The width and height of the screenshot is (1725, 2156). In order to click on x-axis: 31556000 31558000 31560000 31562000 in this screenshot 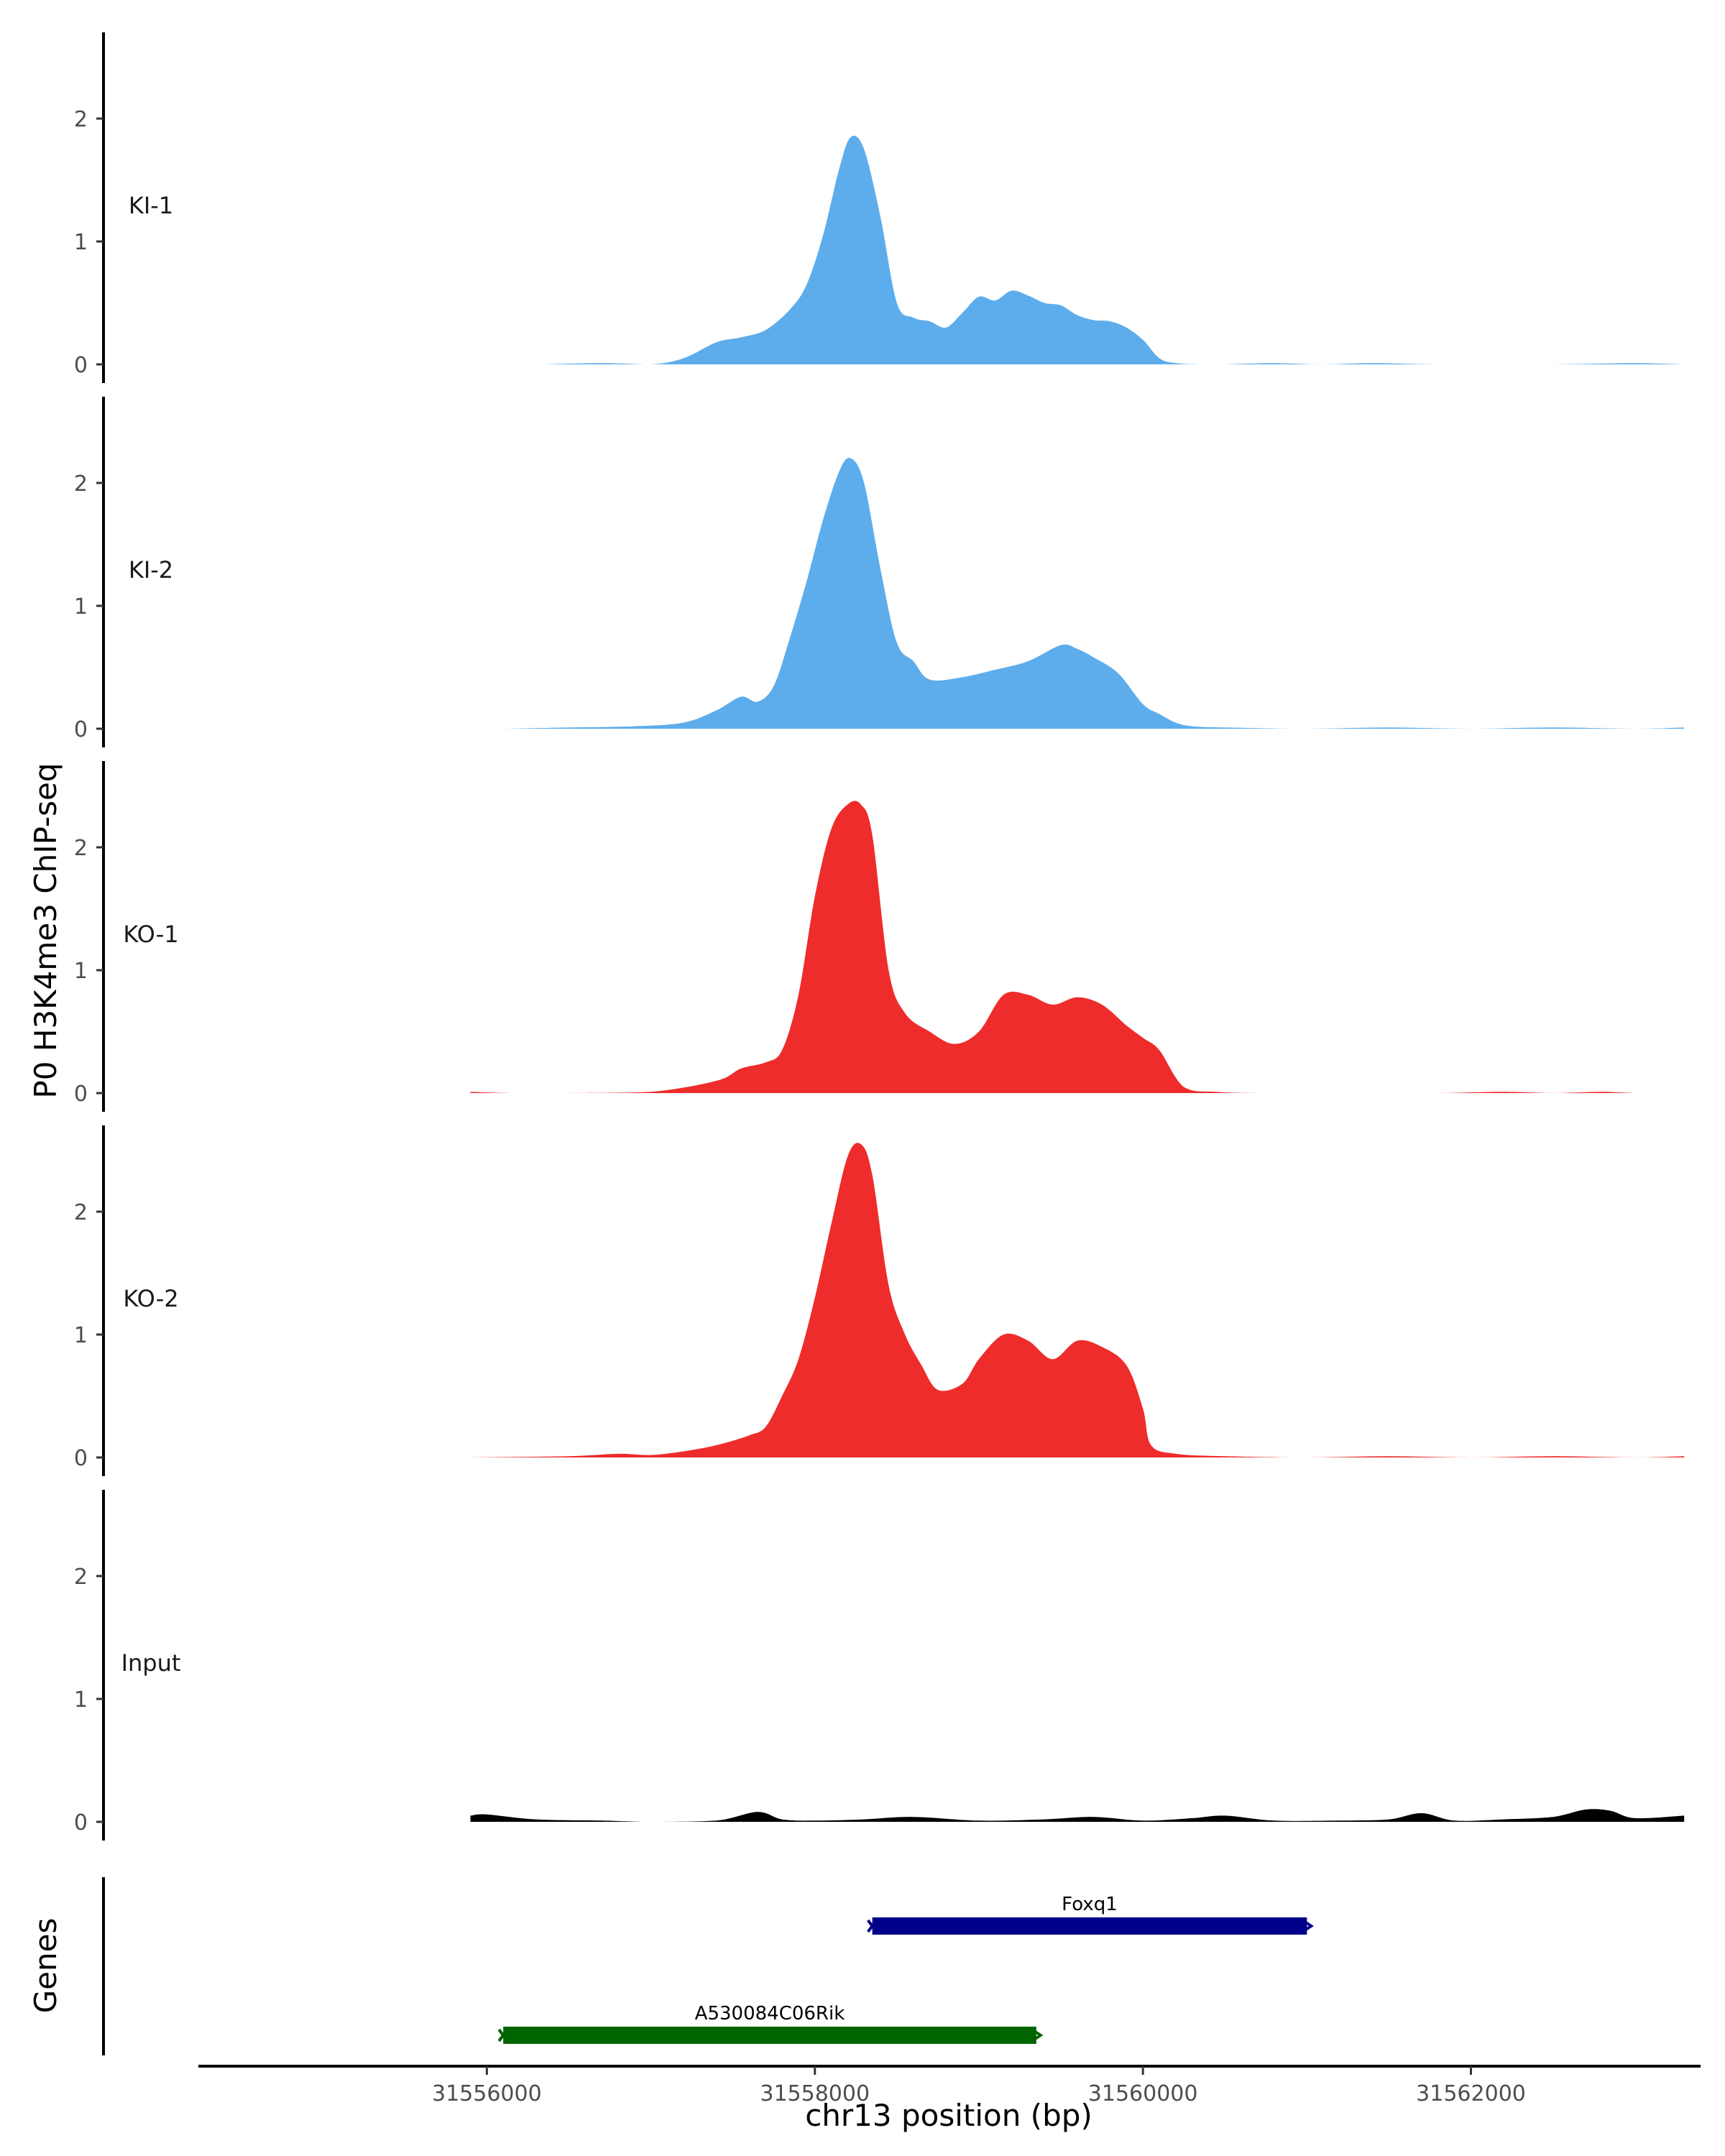, I will do `click(949, 2085)`.